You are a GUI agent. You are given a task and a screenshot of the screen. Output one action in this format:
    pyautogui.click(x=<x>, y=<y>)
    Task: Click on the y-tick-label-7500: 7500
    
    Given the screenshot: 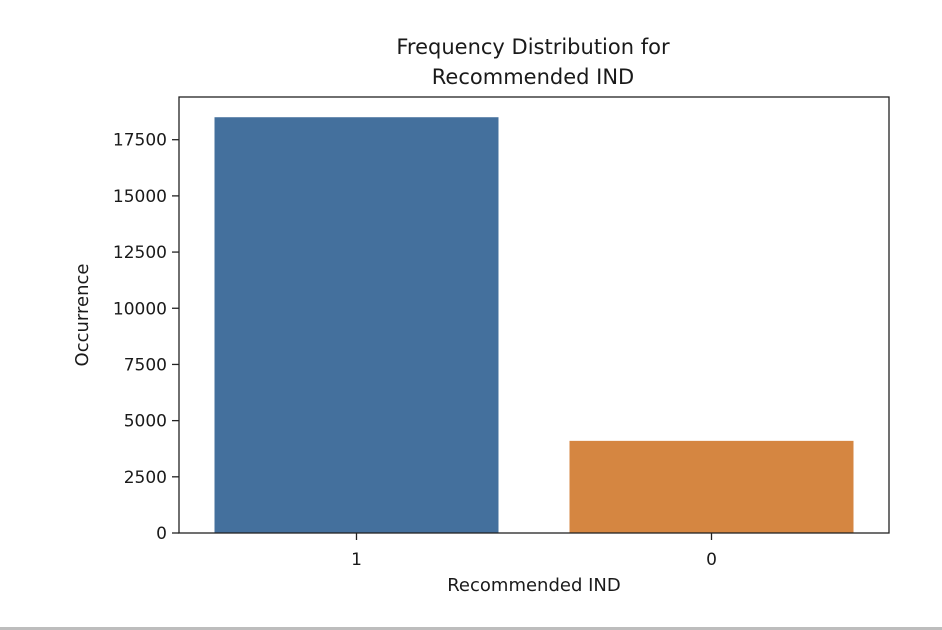 What is the action you would take?
    pyautogui.click(x=145, y=365)
    